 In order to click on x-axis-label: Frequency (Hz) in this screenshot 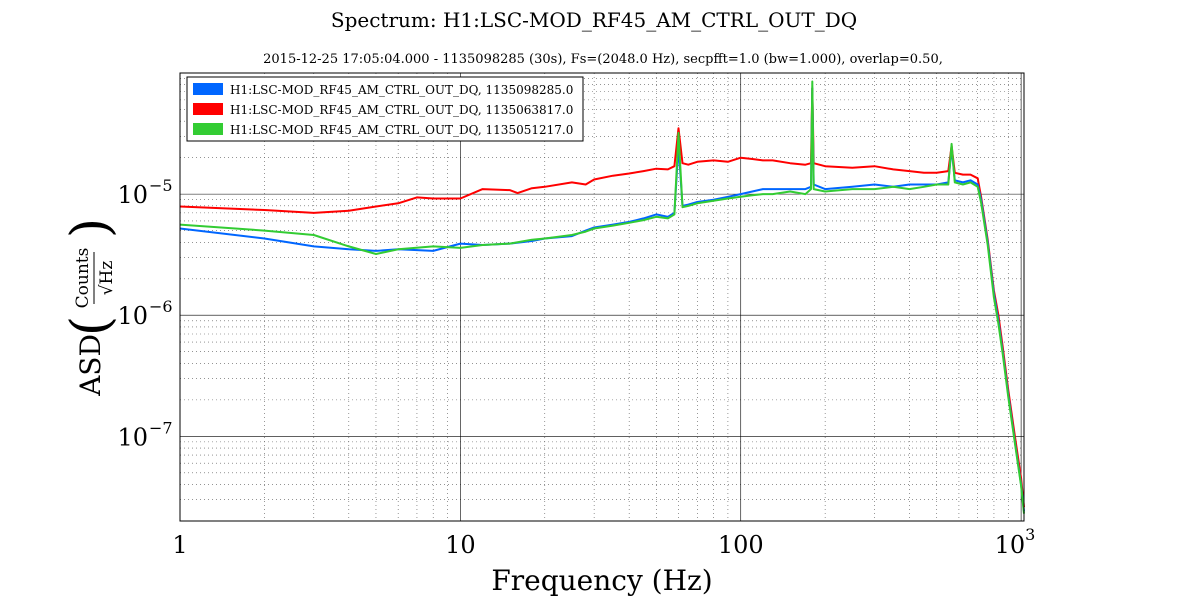, I will do `click(601, 580)`.